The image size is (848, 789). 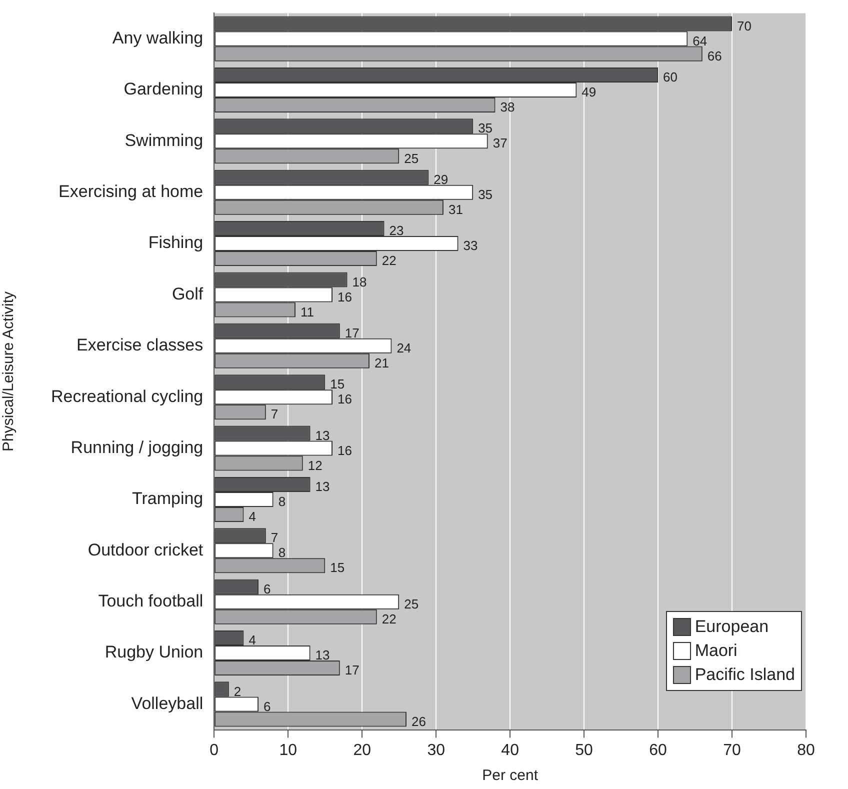 What do you see at coordinates (176, 242) in the screenshot?
I see `y-tick-label: Fishing` at bounding box center [176, 242].